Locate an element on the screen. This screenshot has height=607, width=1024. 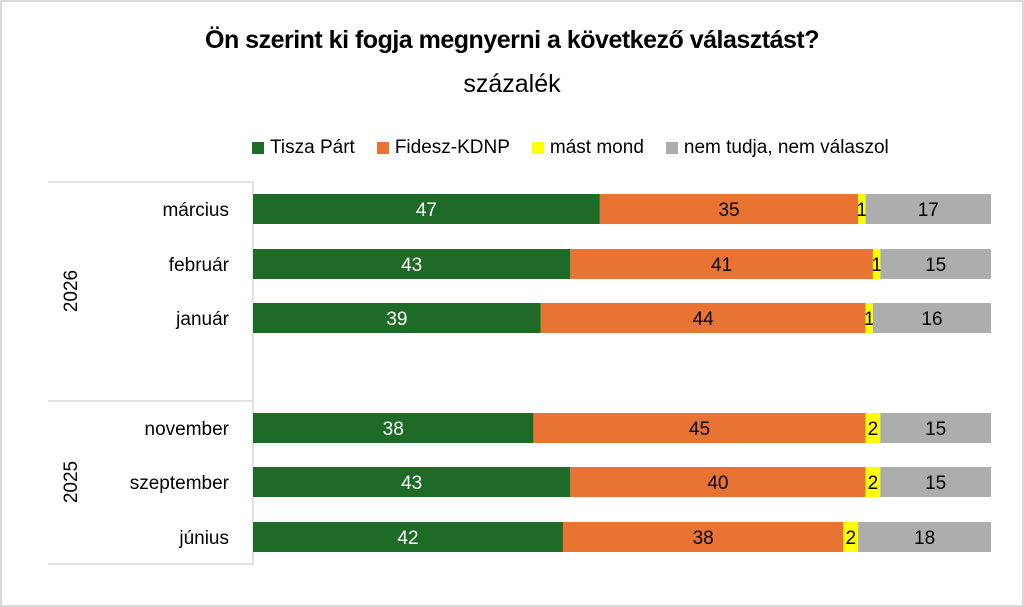
data-label: 35 is located at coordinates (728, 210).